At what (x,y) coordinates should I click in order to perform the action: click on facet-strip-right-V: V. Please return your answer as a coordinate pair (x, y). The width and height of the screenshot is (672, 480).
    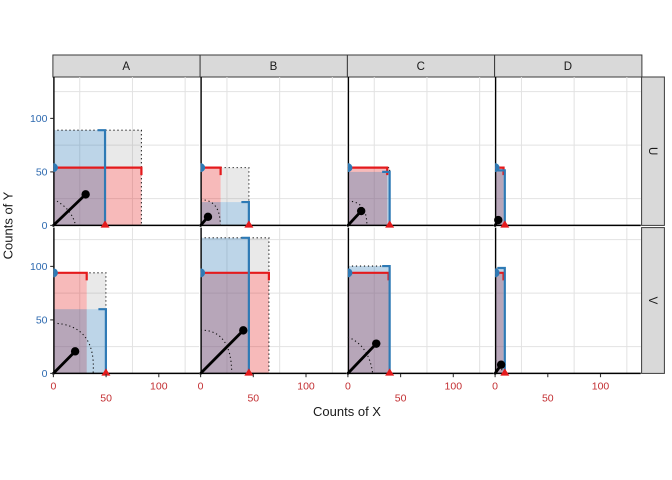
    Looking at the image, I should click on (653, 300).